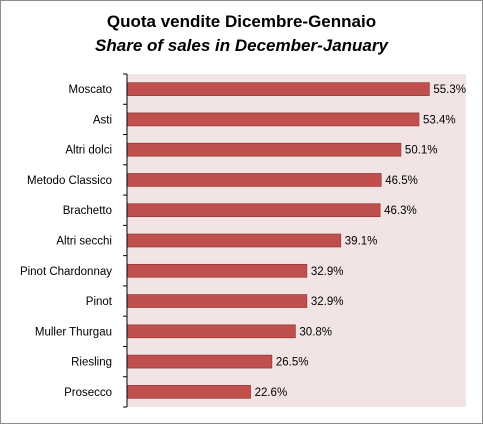 The image size is (483, 424). What do you see at coordinates (99, 302) in the screenshot?
I see `category-label: Pinot` at bounding box center [99, 302].